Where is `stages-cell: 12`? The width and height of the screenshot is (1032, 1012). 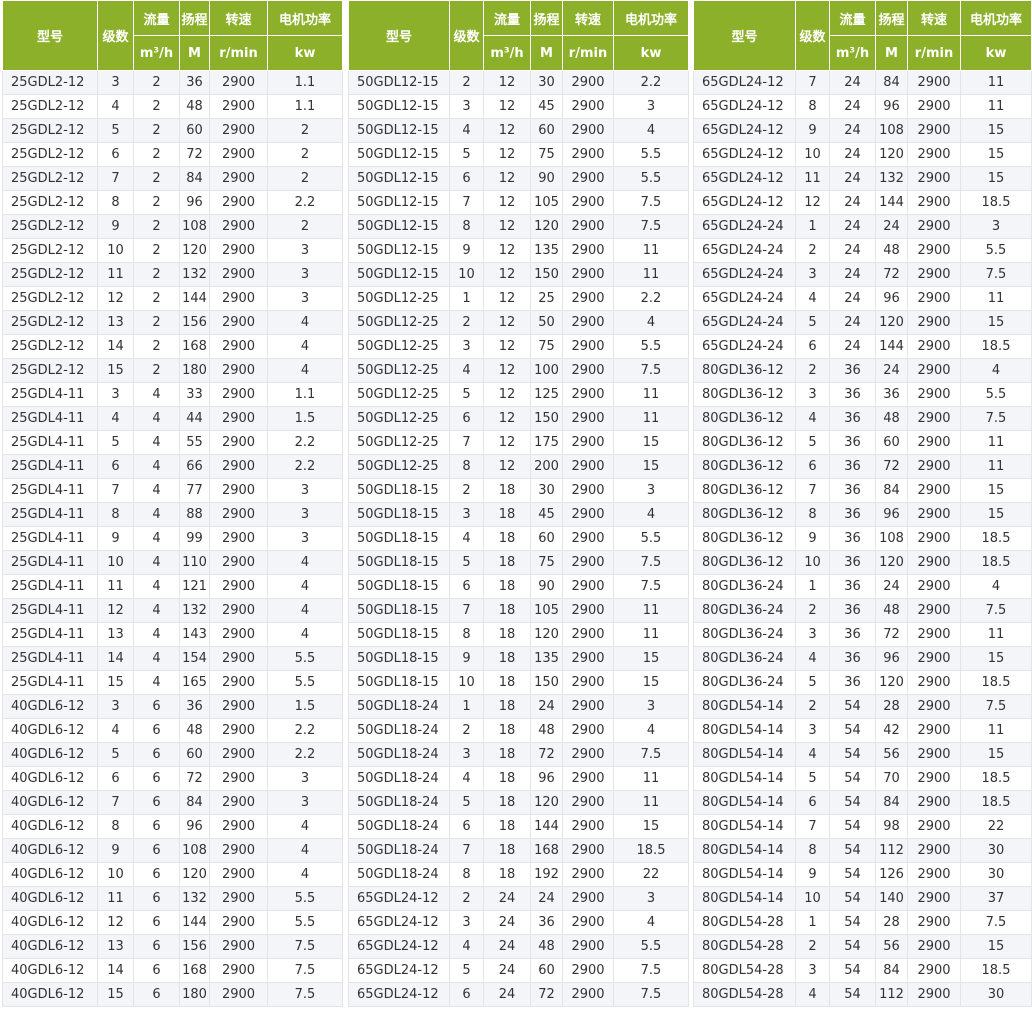
stages-cell: 12 is located at coordinates (115, 610).